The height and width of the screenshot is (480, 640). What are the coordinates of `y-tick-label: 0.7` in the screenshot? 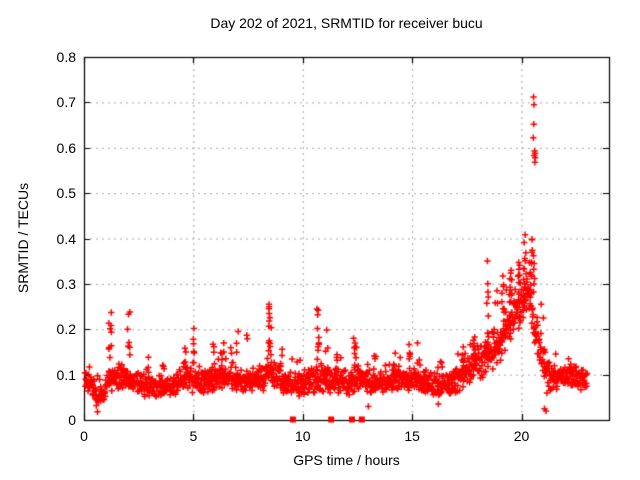 It's located at (66, 102).